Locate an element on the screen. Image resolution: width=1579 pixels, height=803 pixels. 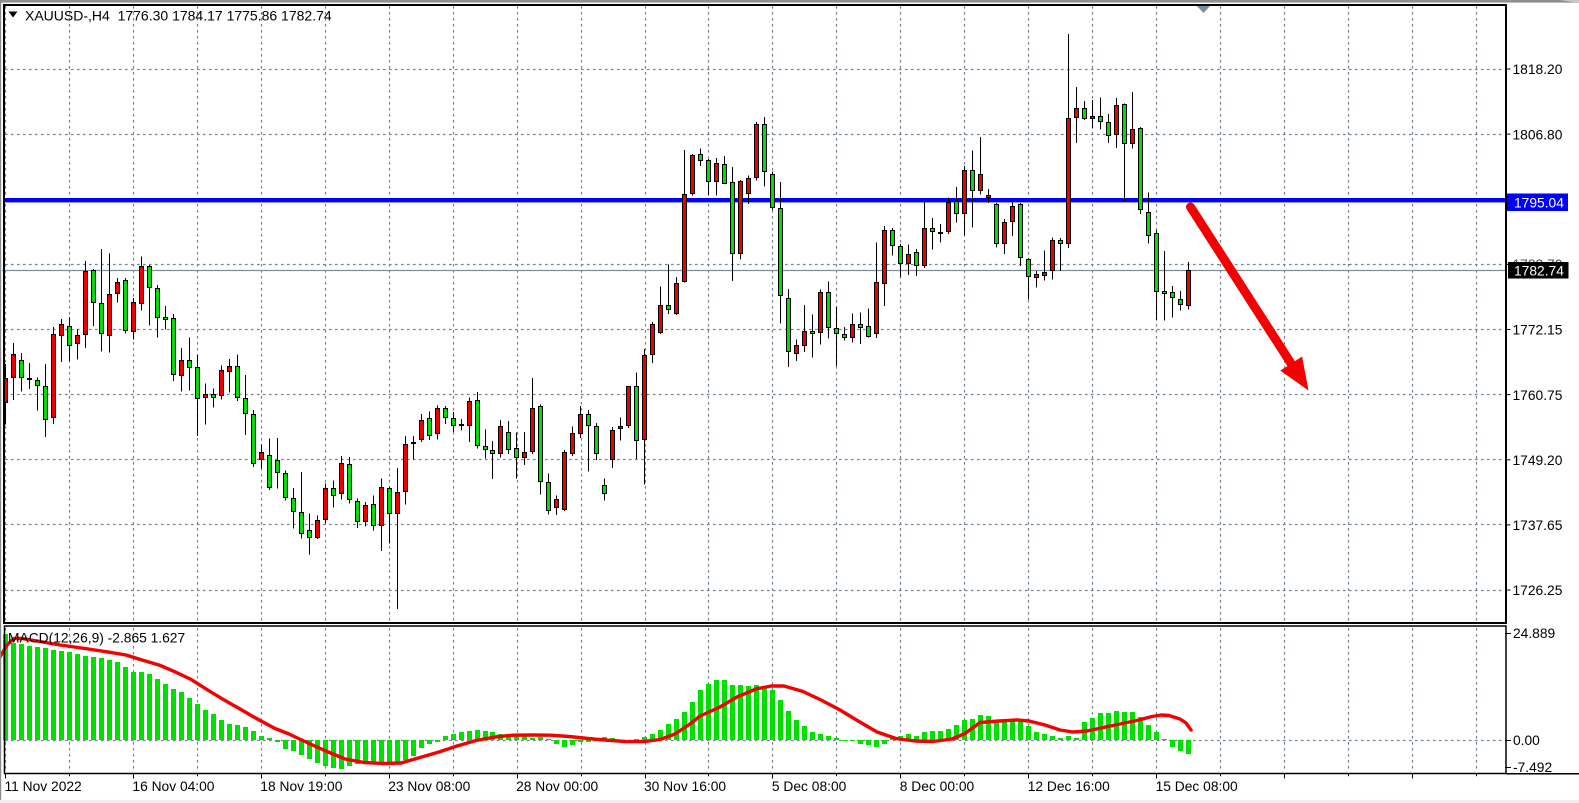
svg-text: 30 Nov 16:00 is located at coordinates (685, 786).